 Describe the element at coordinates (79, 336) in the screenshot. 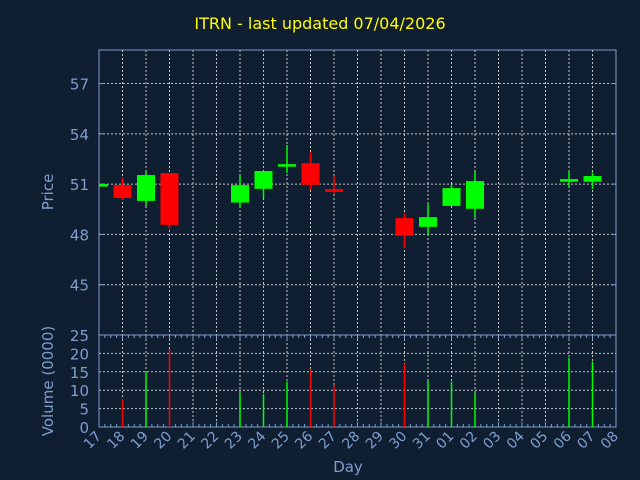

I see `volume-tick-label: 25` at that location.